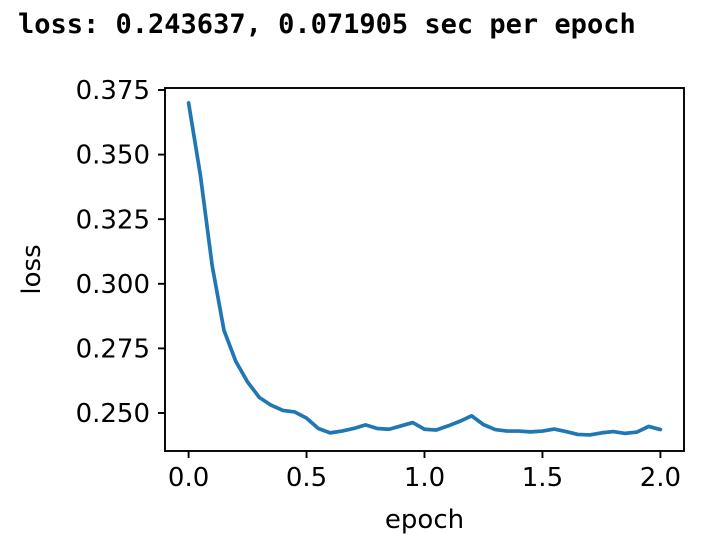 Image resolution: width=706 pixels, height=534 pixels. What do you see at coordinates (660, 478) in the screenshot?
I see `x-tick-label: 2.0` at bounding box center [660, 478].